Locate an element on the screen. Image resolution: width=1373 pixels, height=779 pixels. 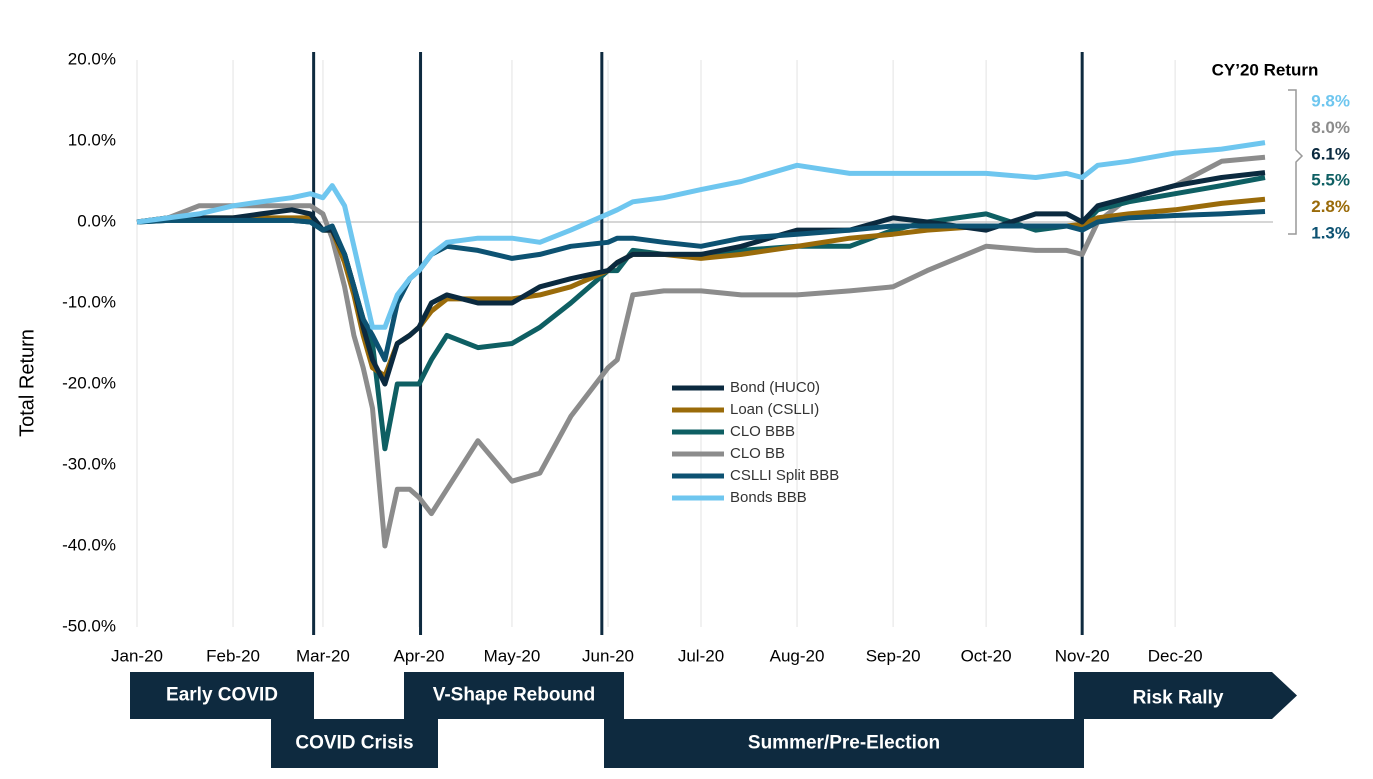
x-tick-label: Oct-20 is located at coordinates (986, 655).